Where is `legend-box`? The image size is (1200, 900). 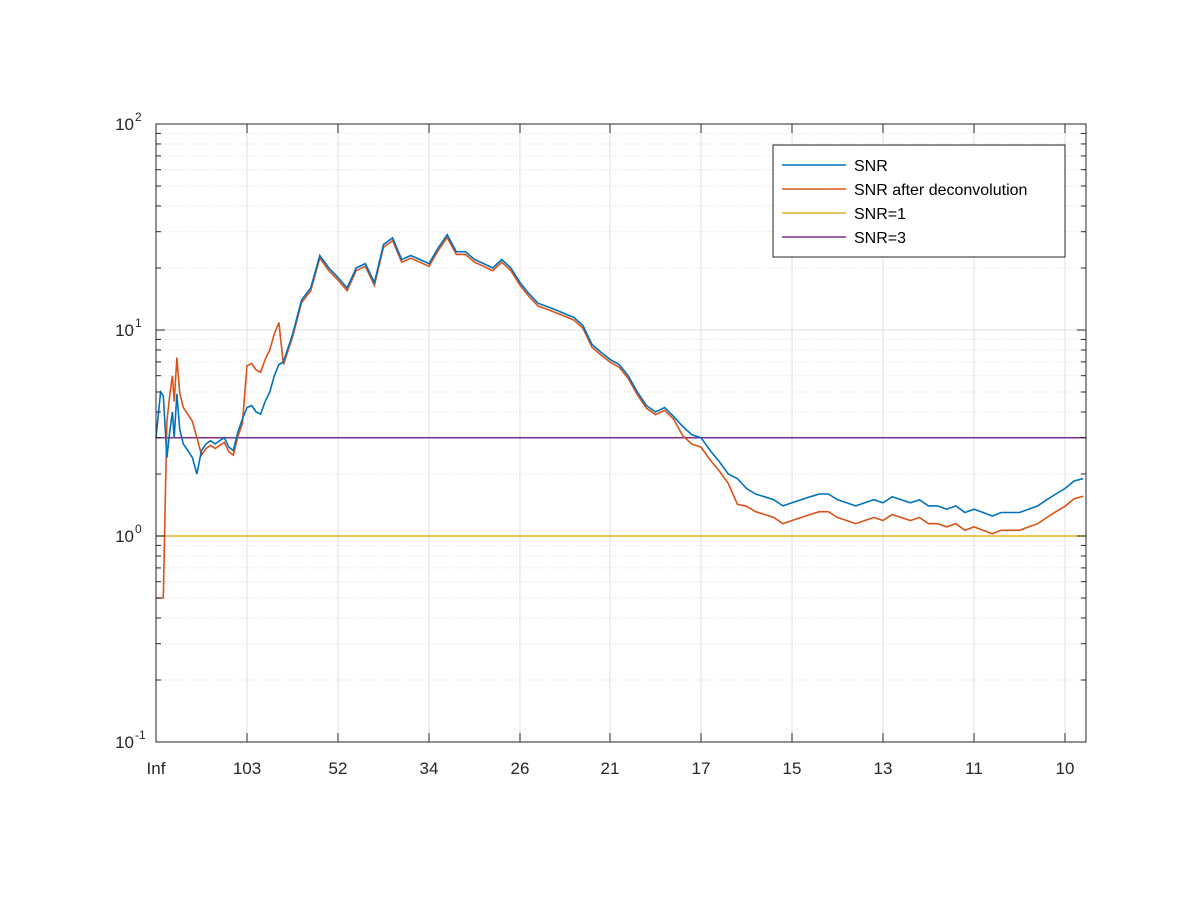 legend-box is located at coordinates (919, 201).